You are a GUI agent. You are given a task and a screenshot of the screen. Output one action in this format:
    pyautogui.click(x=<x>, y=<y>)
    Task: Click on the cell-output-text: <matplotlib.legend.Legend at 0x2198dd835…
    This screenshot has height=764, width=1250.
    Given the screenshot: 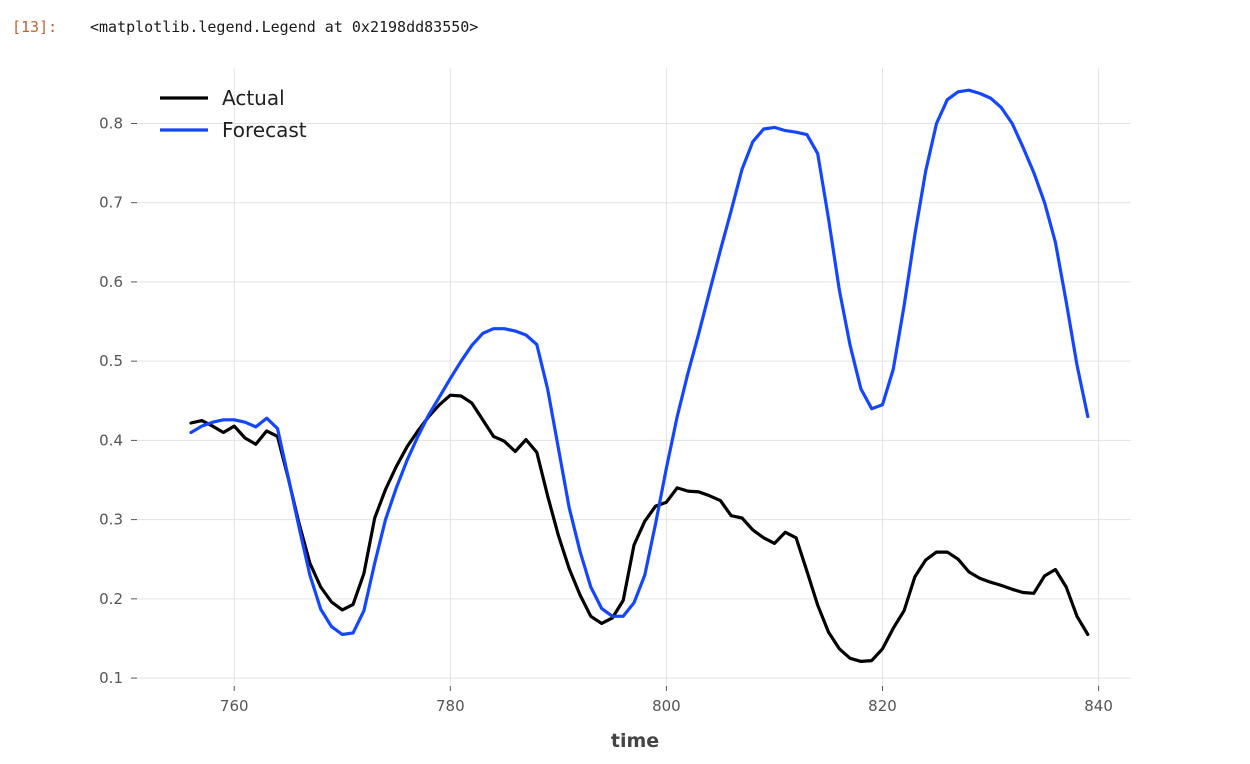 What is the action you would take?
    pyautogui.click(x=284, y=27)
    